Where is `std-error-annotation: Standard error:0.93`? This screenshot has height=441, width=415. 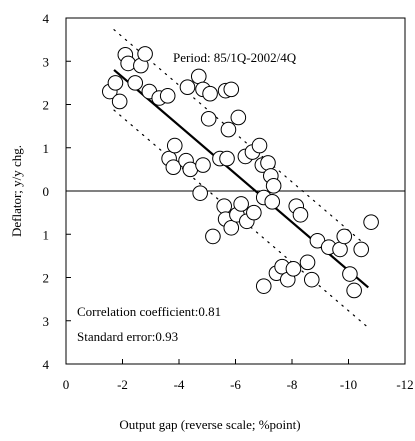
std-error-annotation: Standard error:0.93 is located at coordinates (127, 336).